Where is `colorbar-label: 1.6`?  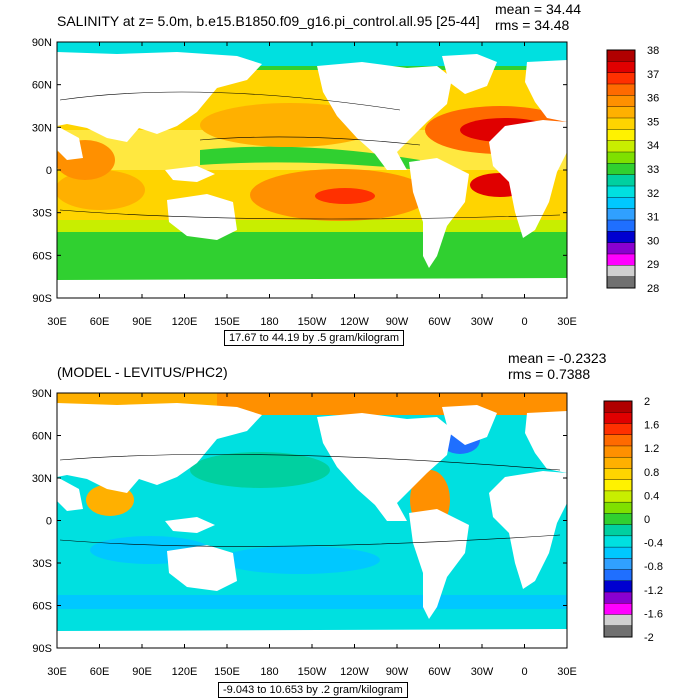 colorbar-label: 1.6 is located at coordinates (651, 426).